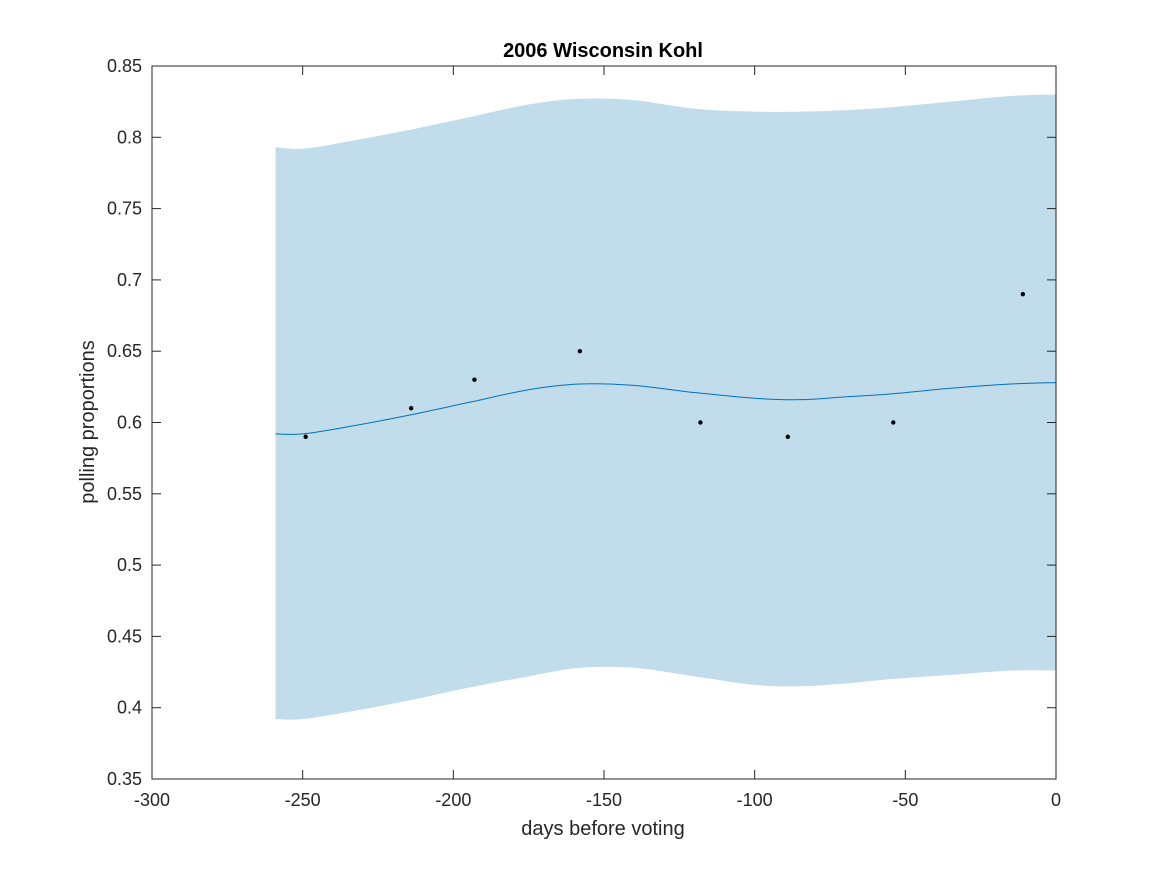 The height and width of the screenshot is (875, 1167). Describe the element at coordinates (152, 800) in the screenshot. I see `x-tick-label: -300` at that location.